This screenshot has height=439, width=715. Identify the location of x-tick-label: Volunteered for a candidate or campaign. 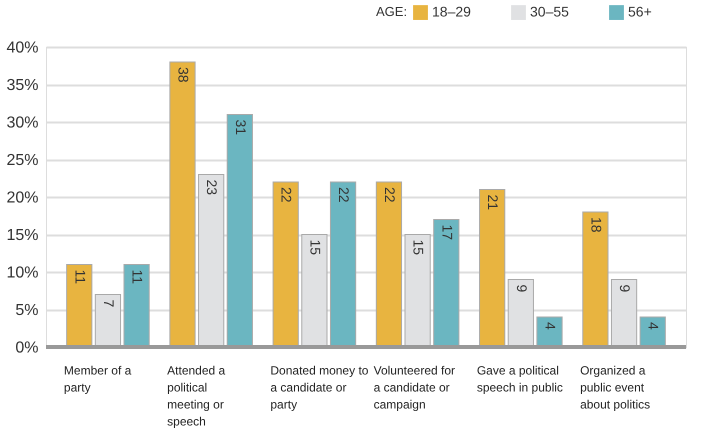
(415, 388).